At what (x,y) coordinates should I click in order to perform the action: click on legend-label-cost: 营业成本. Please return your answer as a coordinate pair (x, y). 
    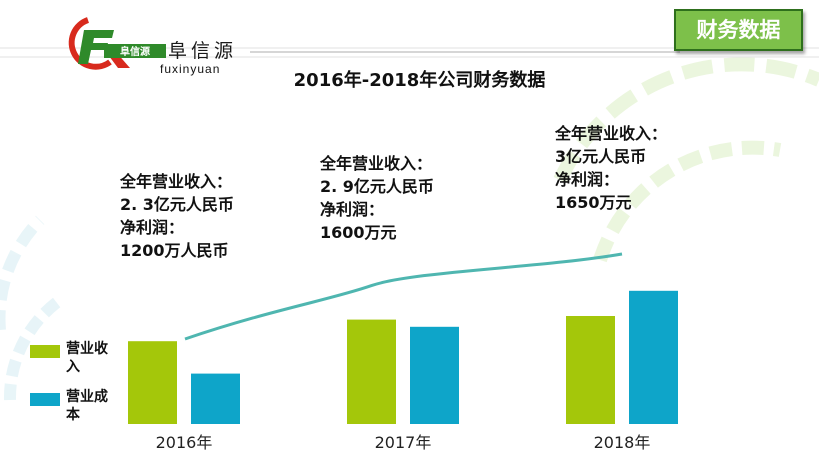
    Looking at the image, I should click on (87, 406).